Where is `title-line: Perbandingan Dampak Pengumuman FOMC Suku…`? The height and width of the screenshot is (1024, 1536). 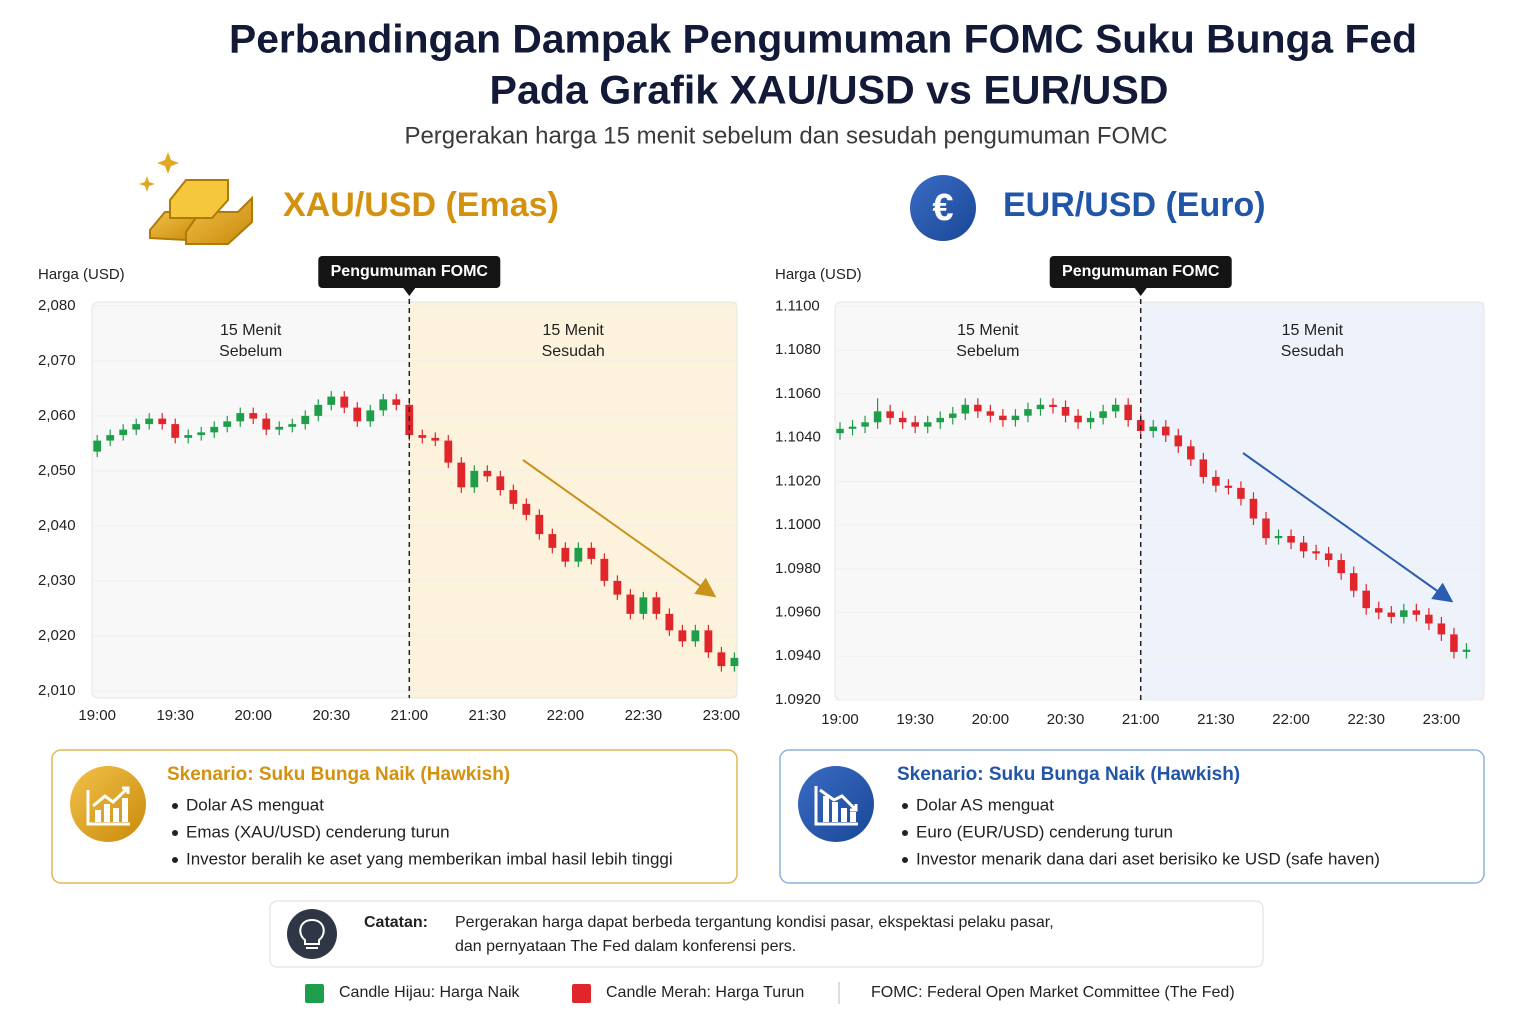
title-line: Perbandingan Dampak Pengumuman FOMC Suku… is located at coordinates (823, 40).